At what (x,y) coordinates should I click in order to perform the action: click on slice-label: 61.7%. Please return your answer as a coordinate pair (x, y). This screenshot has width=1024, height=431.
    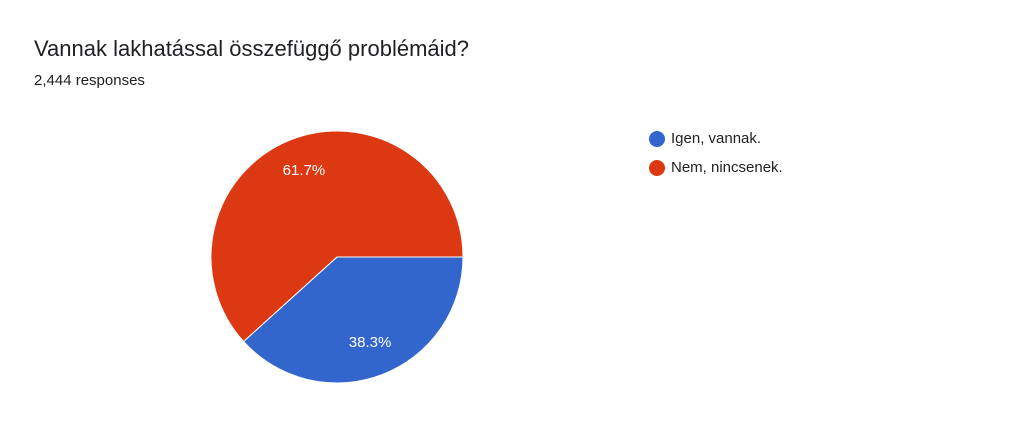
    Looking at the image, I should click on (304, 170).